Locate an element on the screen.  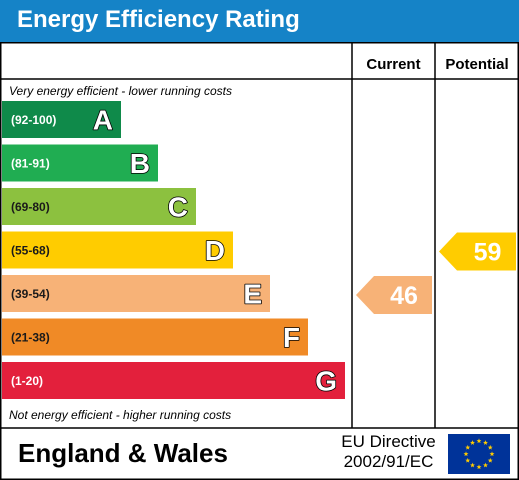
band-bar-f is located at coordinates (155, 337).